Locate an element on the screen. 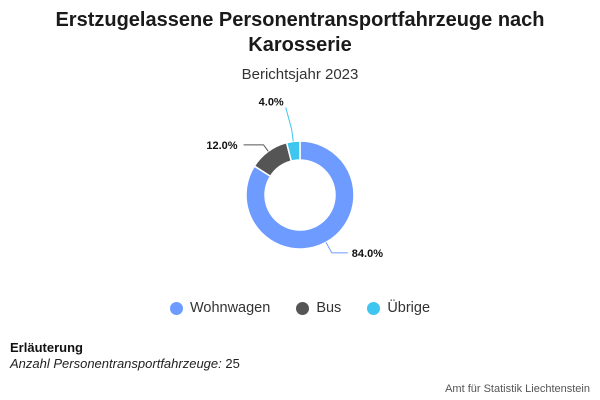 The height and width of the screenshot is (400, 600). note-label: Anzahl Personentransportfahrzeuge: is located at coordinates (116, 363).